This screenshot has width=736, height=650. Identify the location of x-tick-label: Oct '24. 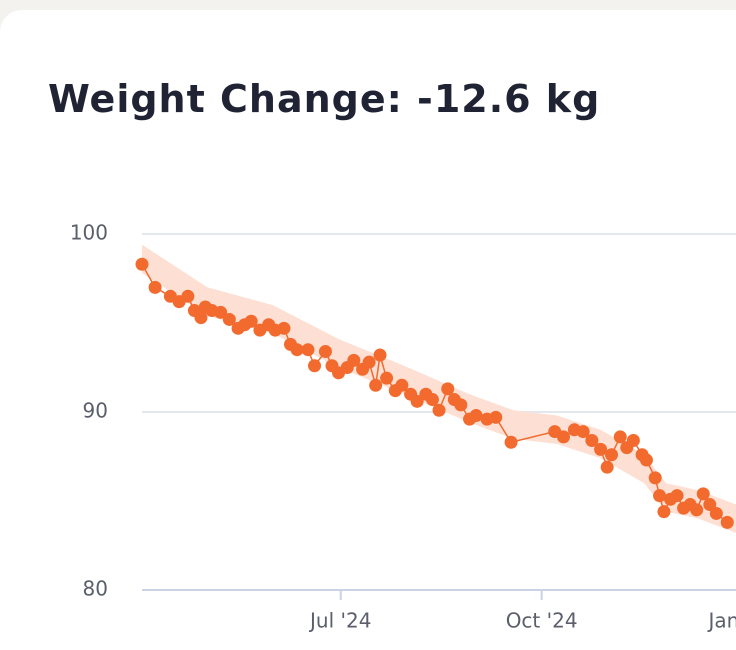
(542, 621).